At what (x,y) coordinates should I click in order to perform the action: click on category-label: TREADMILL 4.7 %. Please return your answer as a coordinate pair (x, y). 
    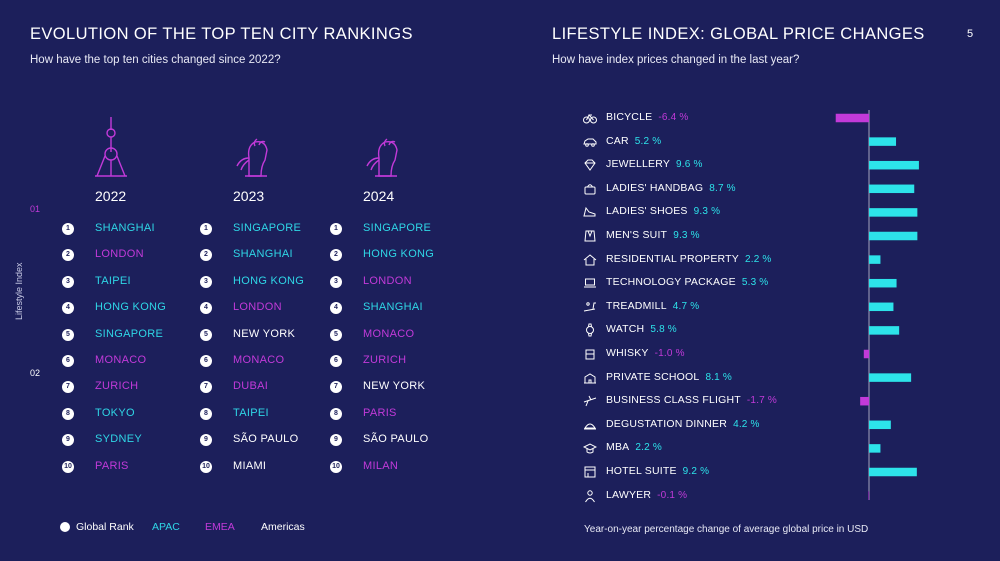
    Looking at the image, I should click on (652, 306).